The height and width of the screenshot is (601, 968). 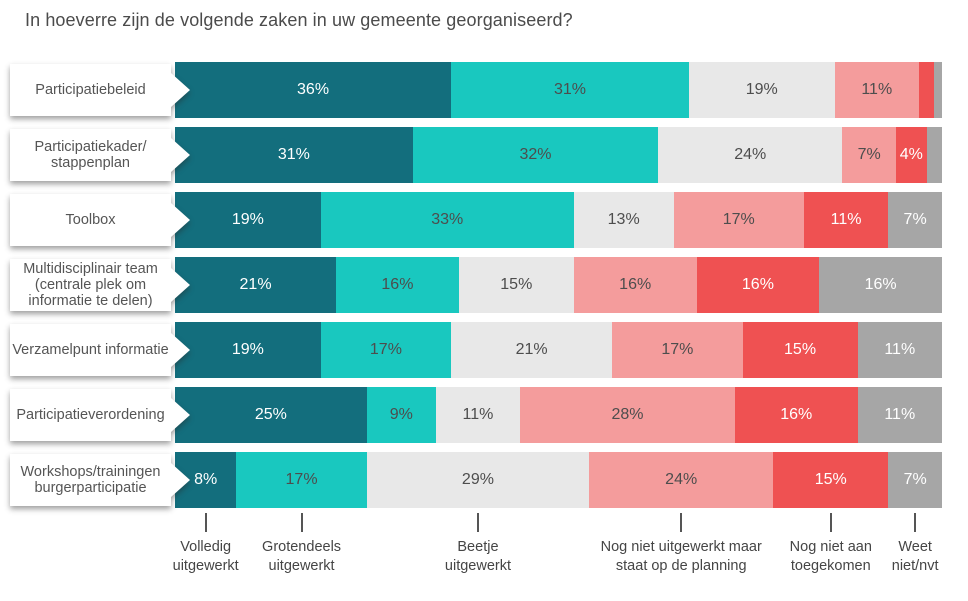 I want to click on category-label: Toolbox, so click(x=90, y=220).